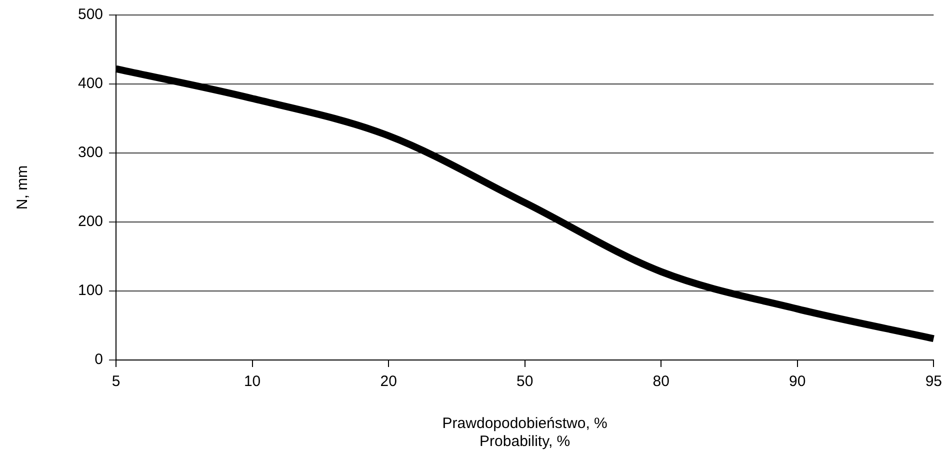  Describe the element at coordinates (91, 83) in the screenshot. I see `y-tick-label: 400` at that location.